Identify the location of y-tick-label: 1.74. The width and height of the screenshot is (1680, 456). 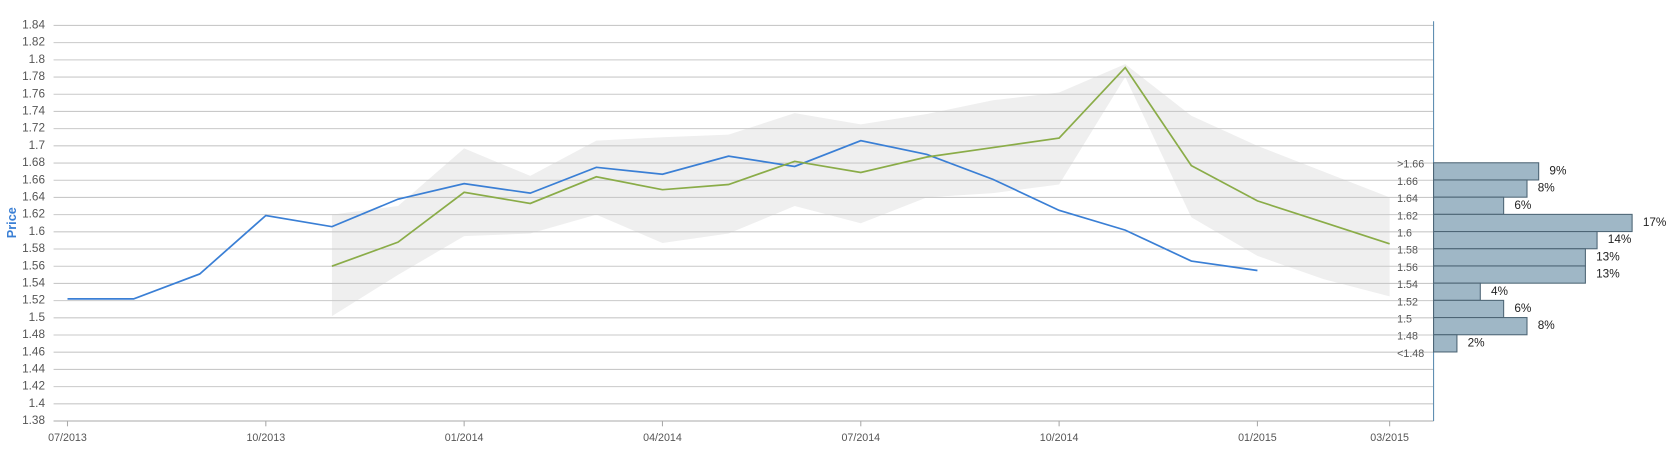
(33, 111).